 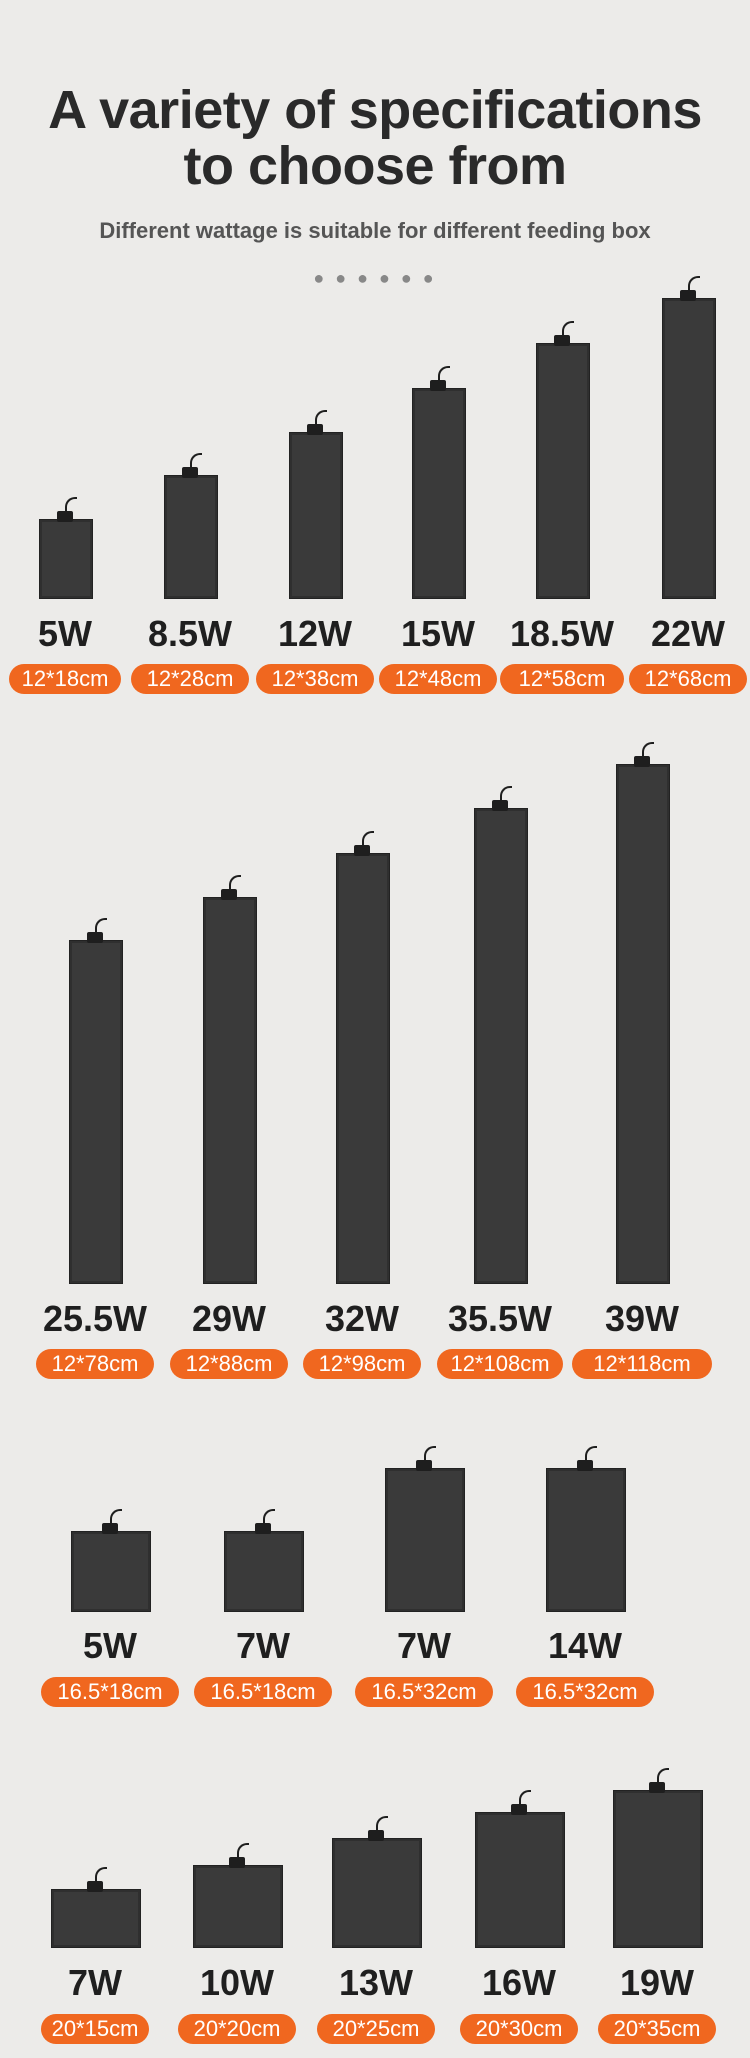 What do you see at coordinates (519, 1982) in the screenshot?
I see `wattage-label: 16W` at bounding box center [519, 1982].